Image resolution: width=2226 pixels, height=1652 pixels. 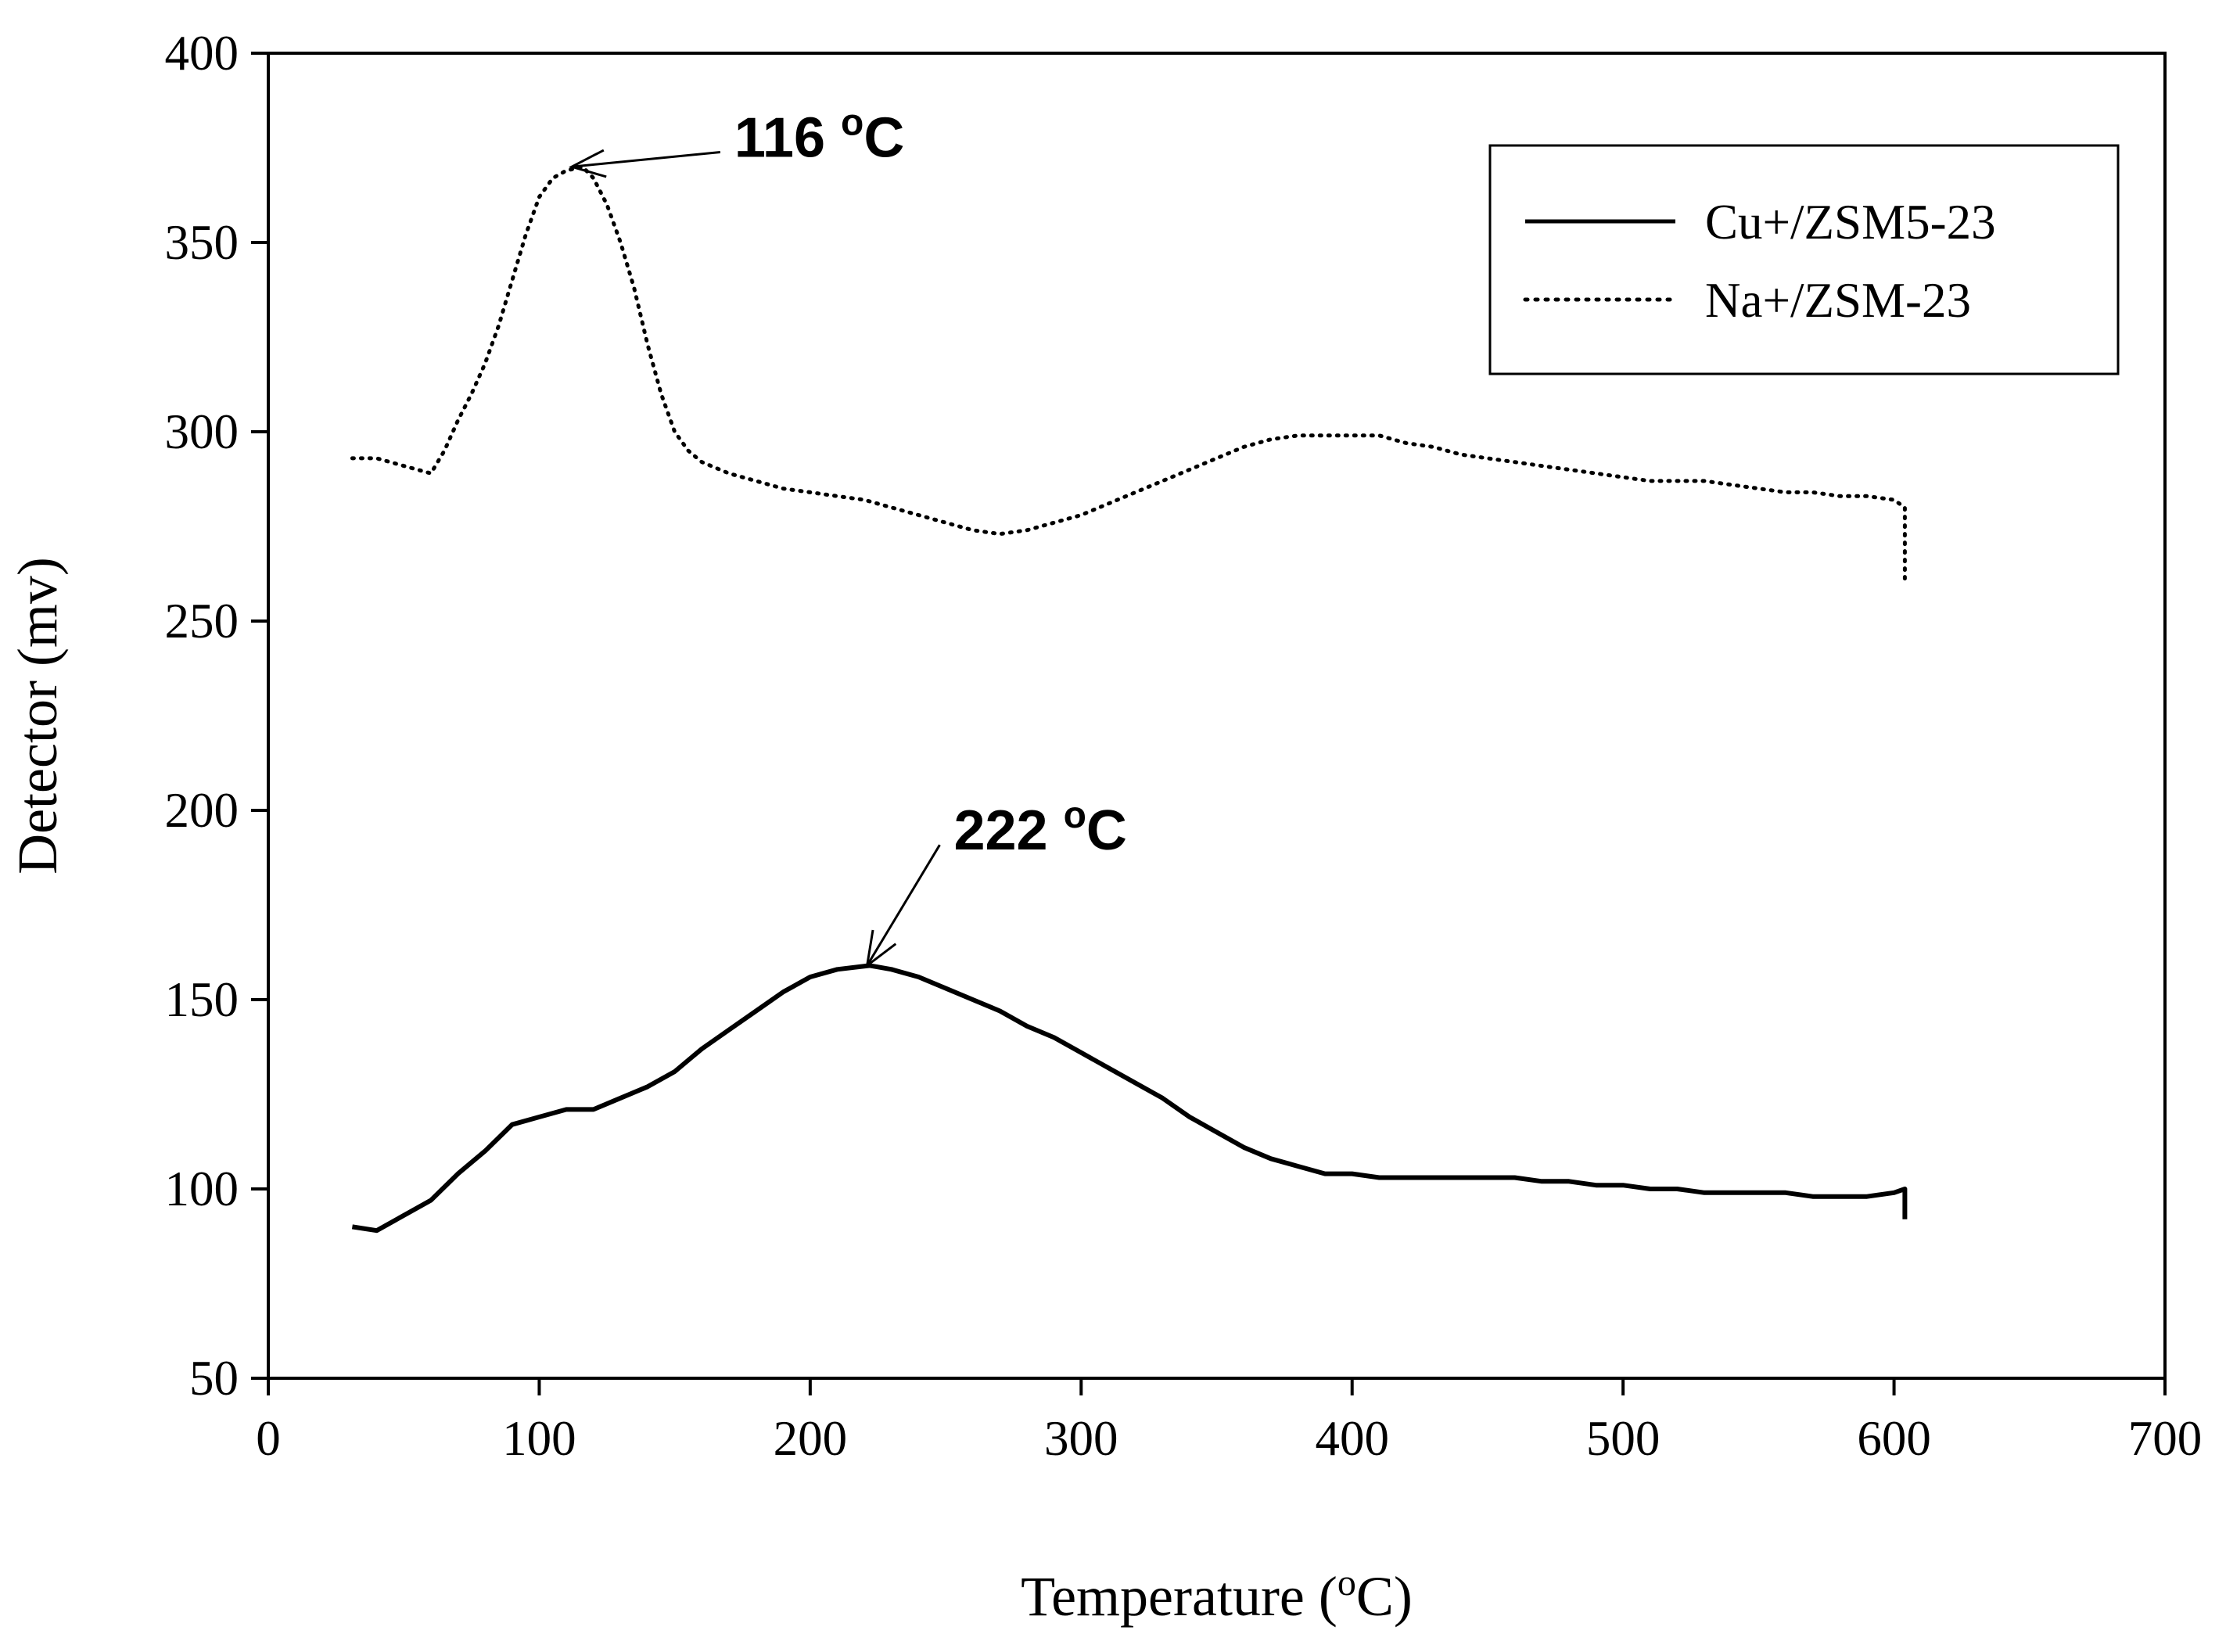 I want to click on y-tick-label: 100, so click(x=202, y=1189).